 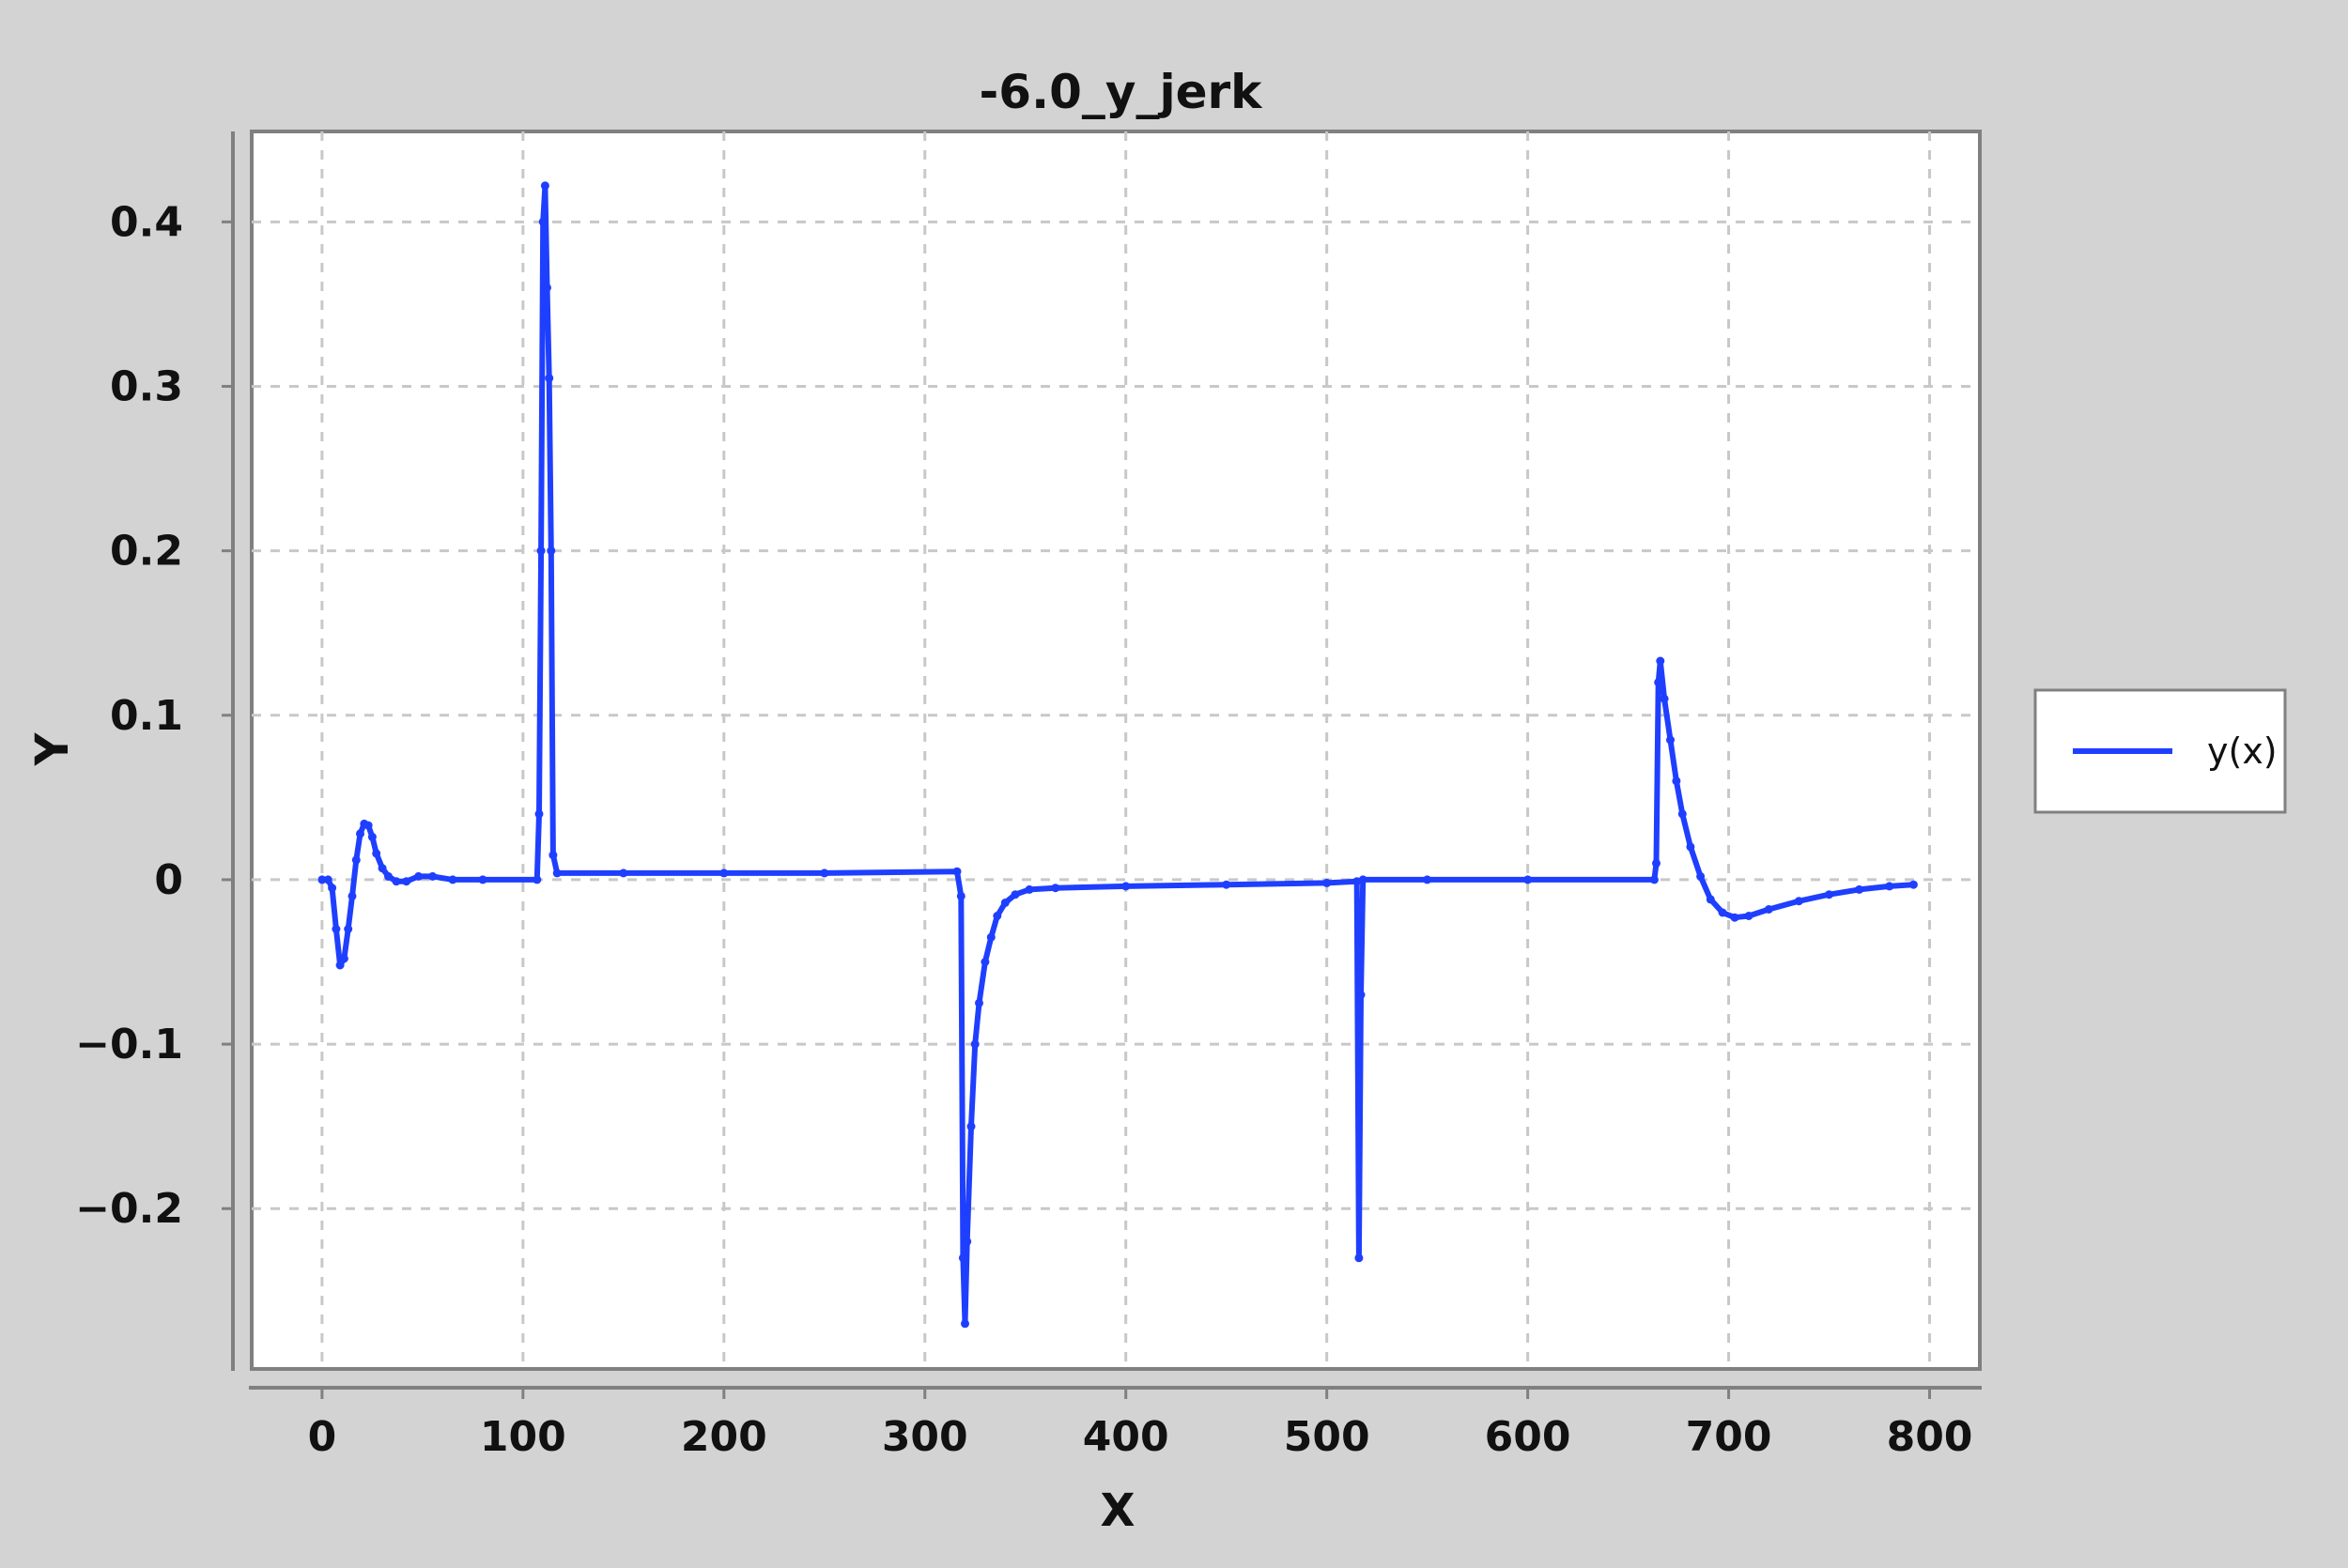 What do you see at coordinates (724, 1437) in the screenshot?
I see `x-tick-label: 200` at bounding box center [724, 1437].